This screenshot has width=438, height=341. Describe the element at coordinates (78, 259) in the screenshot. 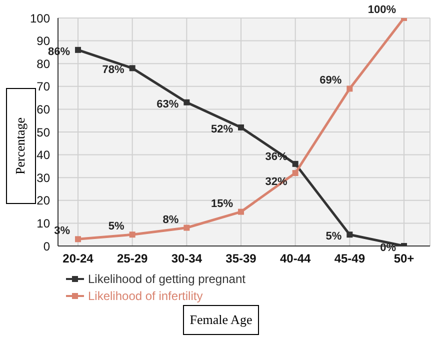

I see `x-tick-label: 20-24` at that location.